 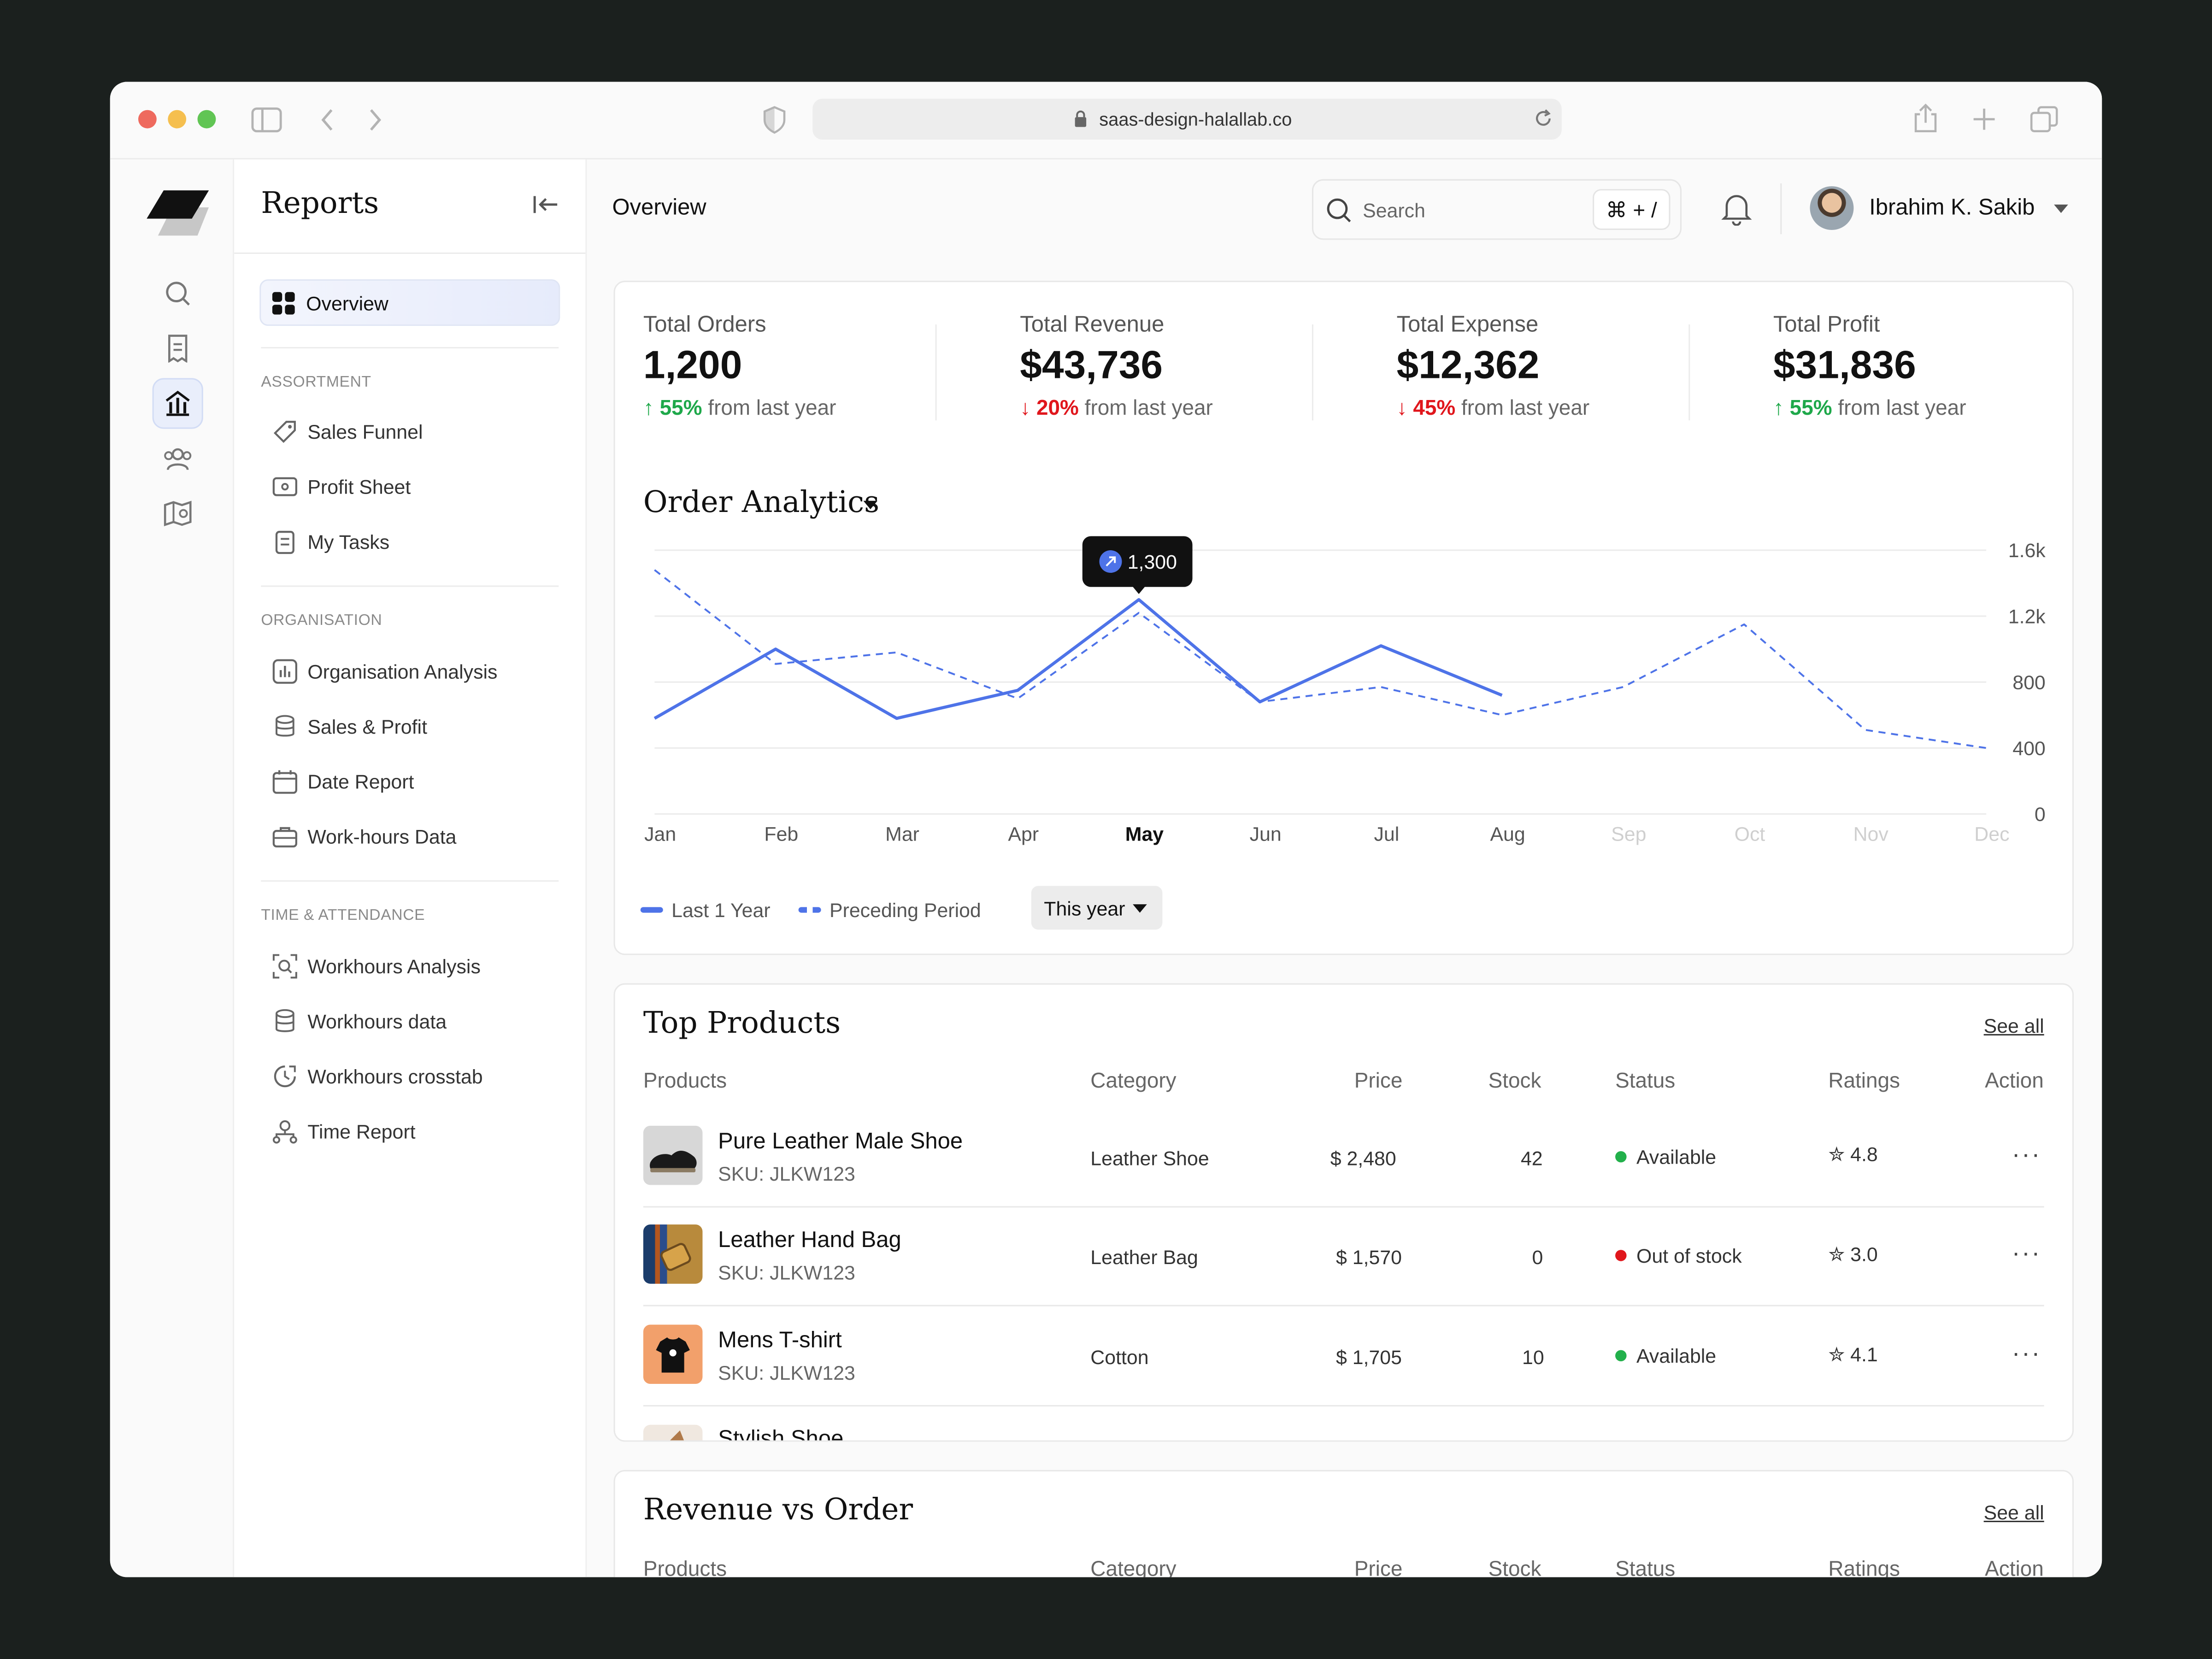 What do you see at coordinates (1081, 118) in the screenshot?
I see `lock-icon` at bounding box center [1081, 118].